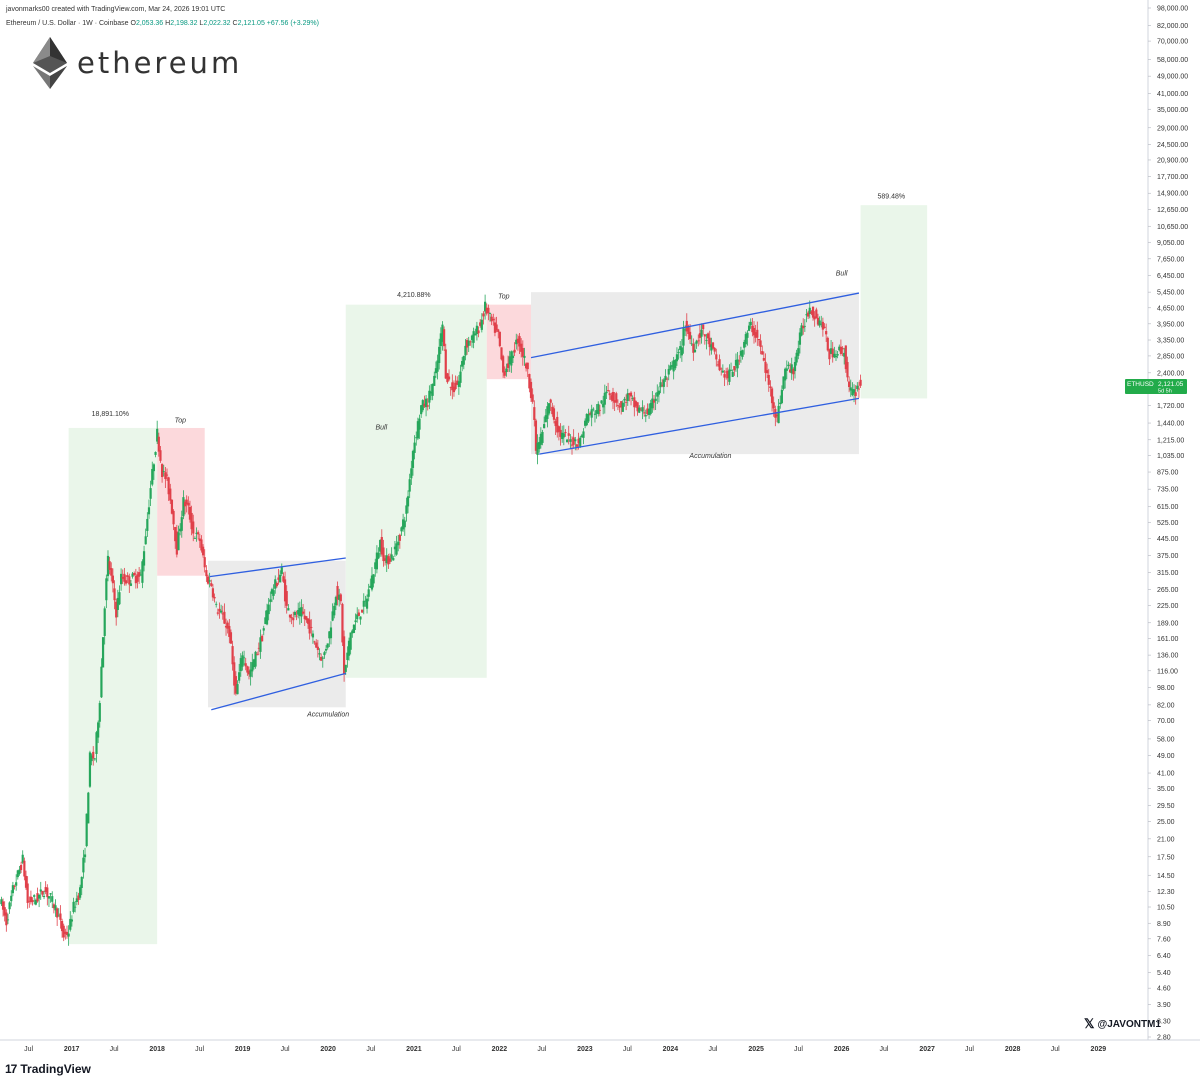 The width and height of the screenshot is (1200, 1085). I want to click on annotation-label: Bull, so click(842, 274).